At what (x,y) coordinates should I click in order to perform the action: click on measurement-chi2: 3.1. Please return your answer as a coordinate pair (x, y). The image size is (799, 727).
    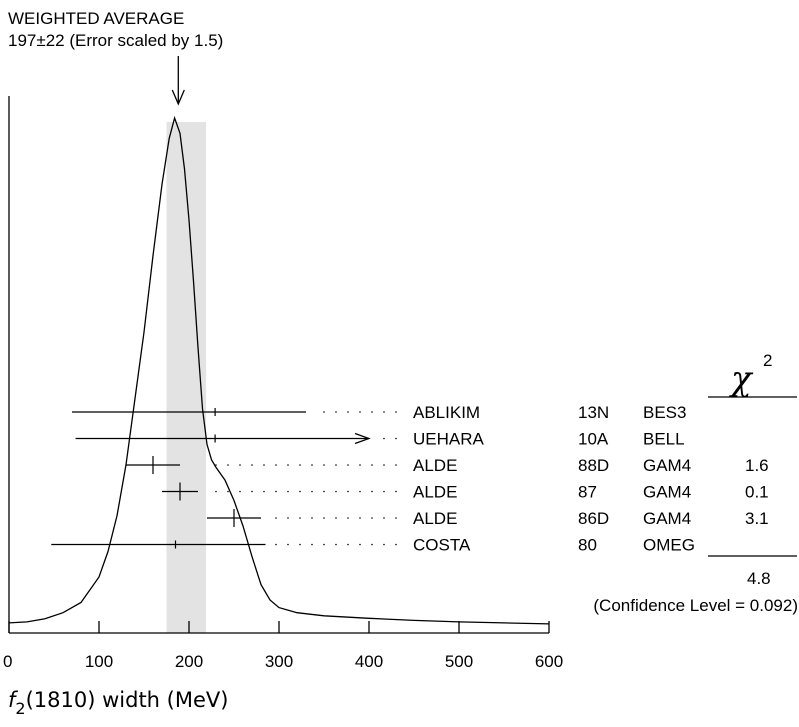
    Looking at the image, I should click on (757, 518).